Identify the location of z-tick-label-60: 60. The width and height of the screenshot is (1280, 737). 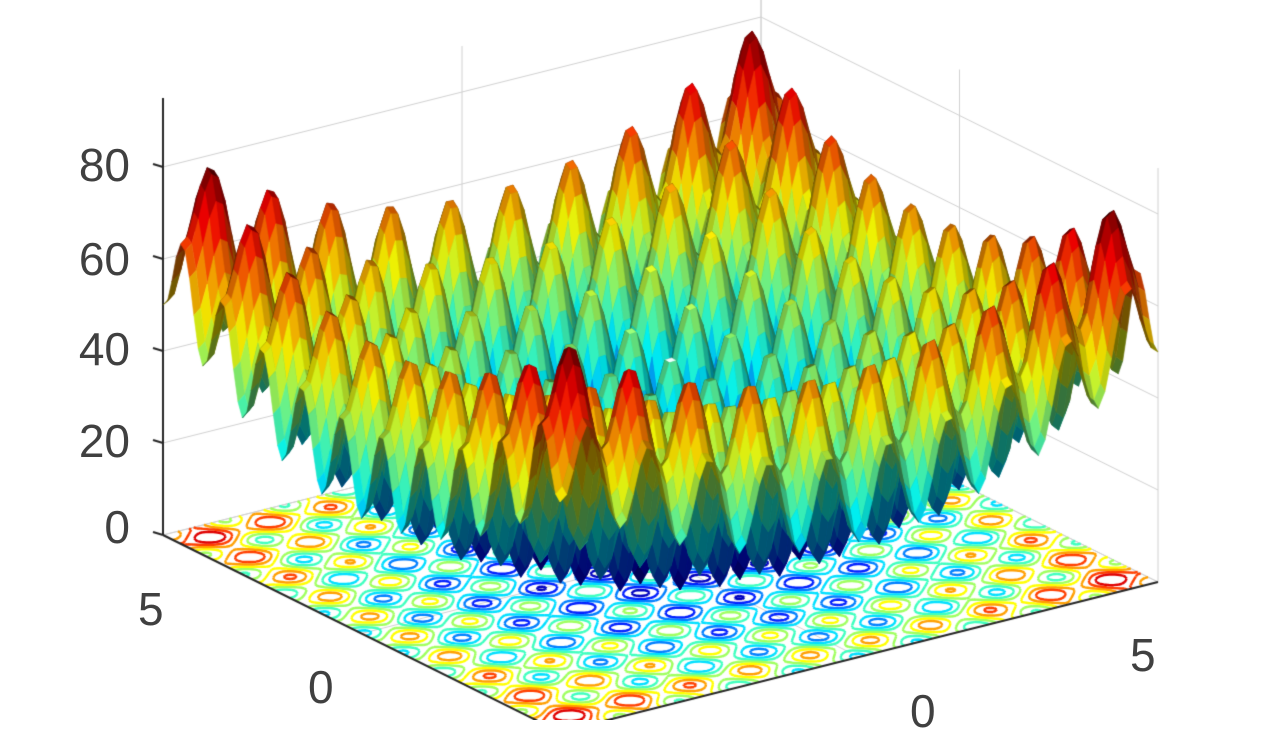
(104, 259).